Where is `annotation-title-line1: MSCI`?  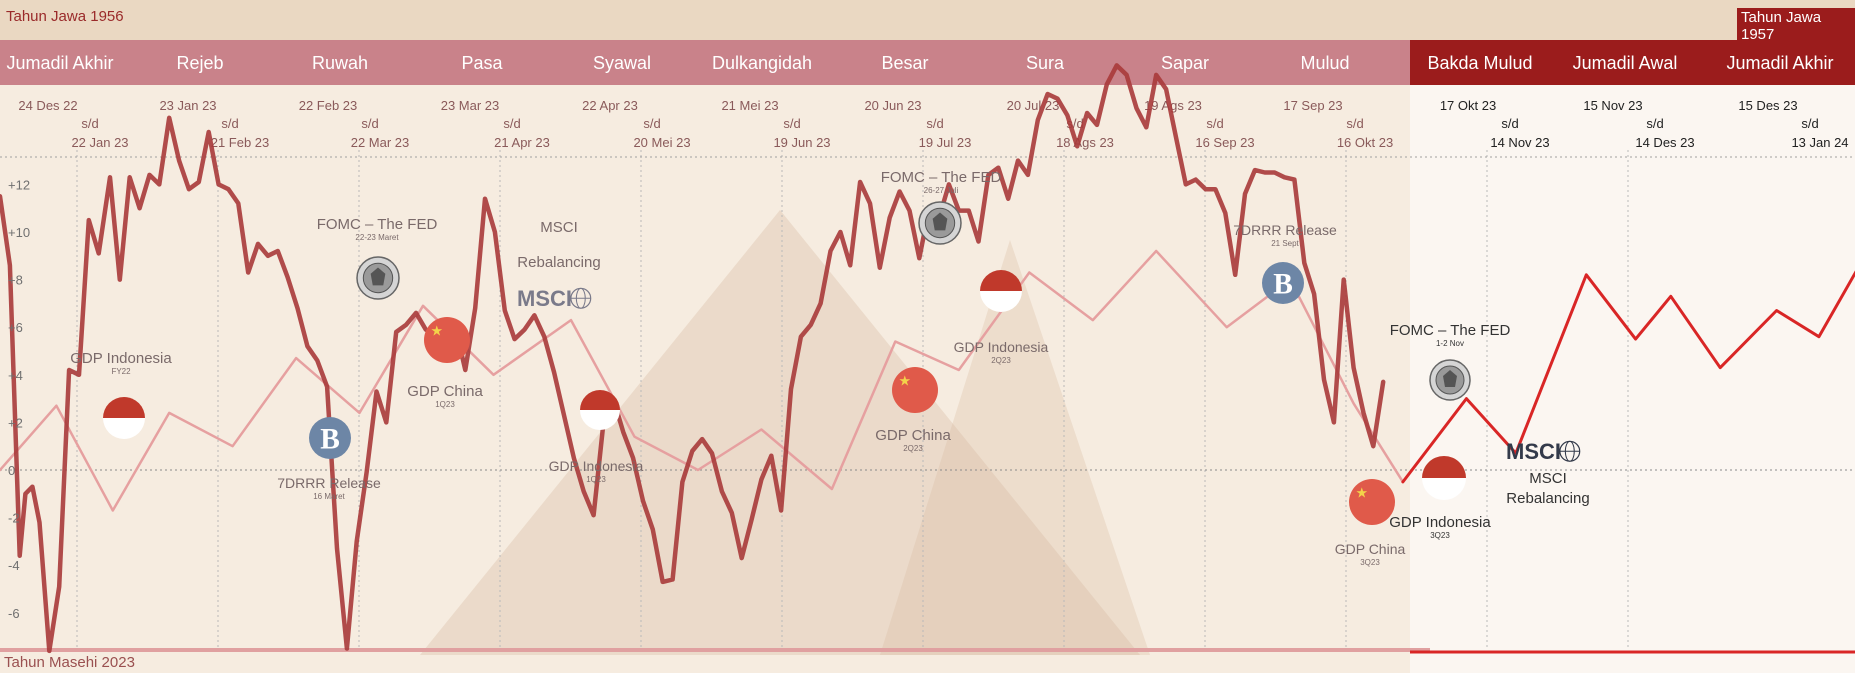
annotation-title-line1: MSCI is located at coordinates (559, 227).